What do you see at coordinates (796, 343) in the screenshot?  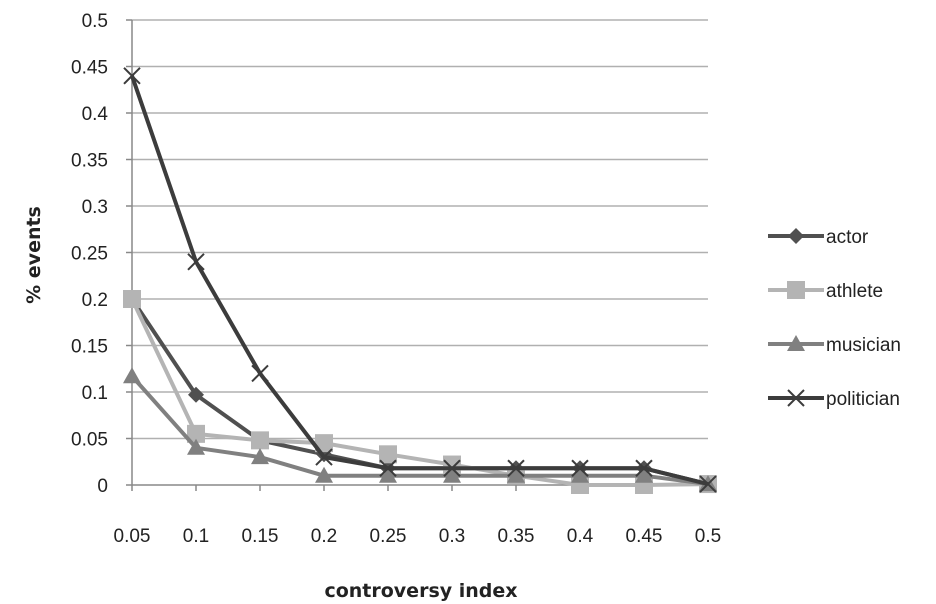 I see `legend-marker-musician` at bounding box center [796, 343].